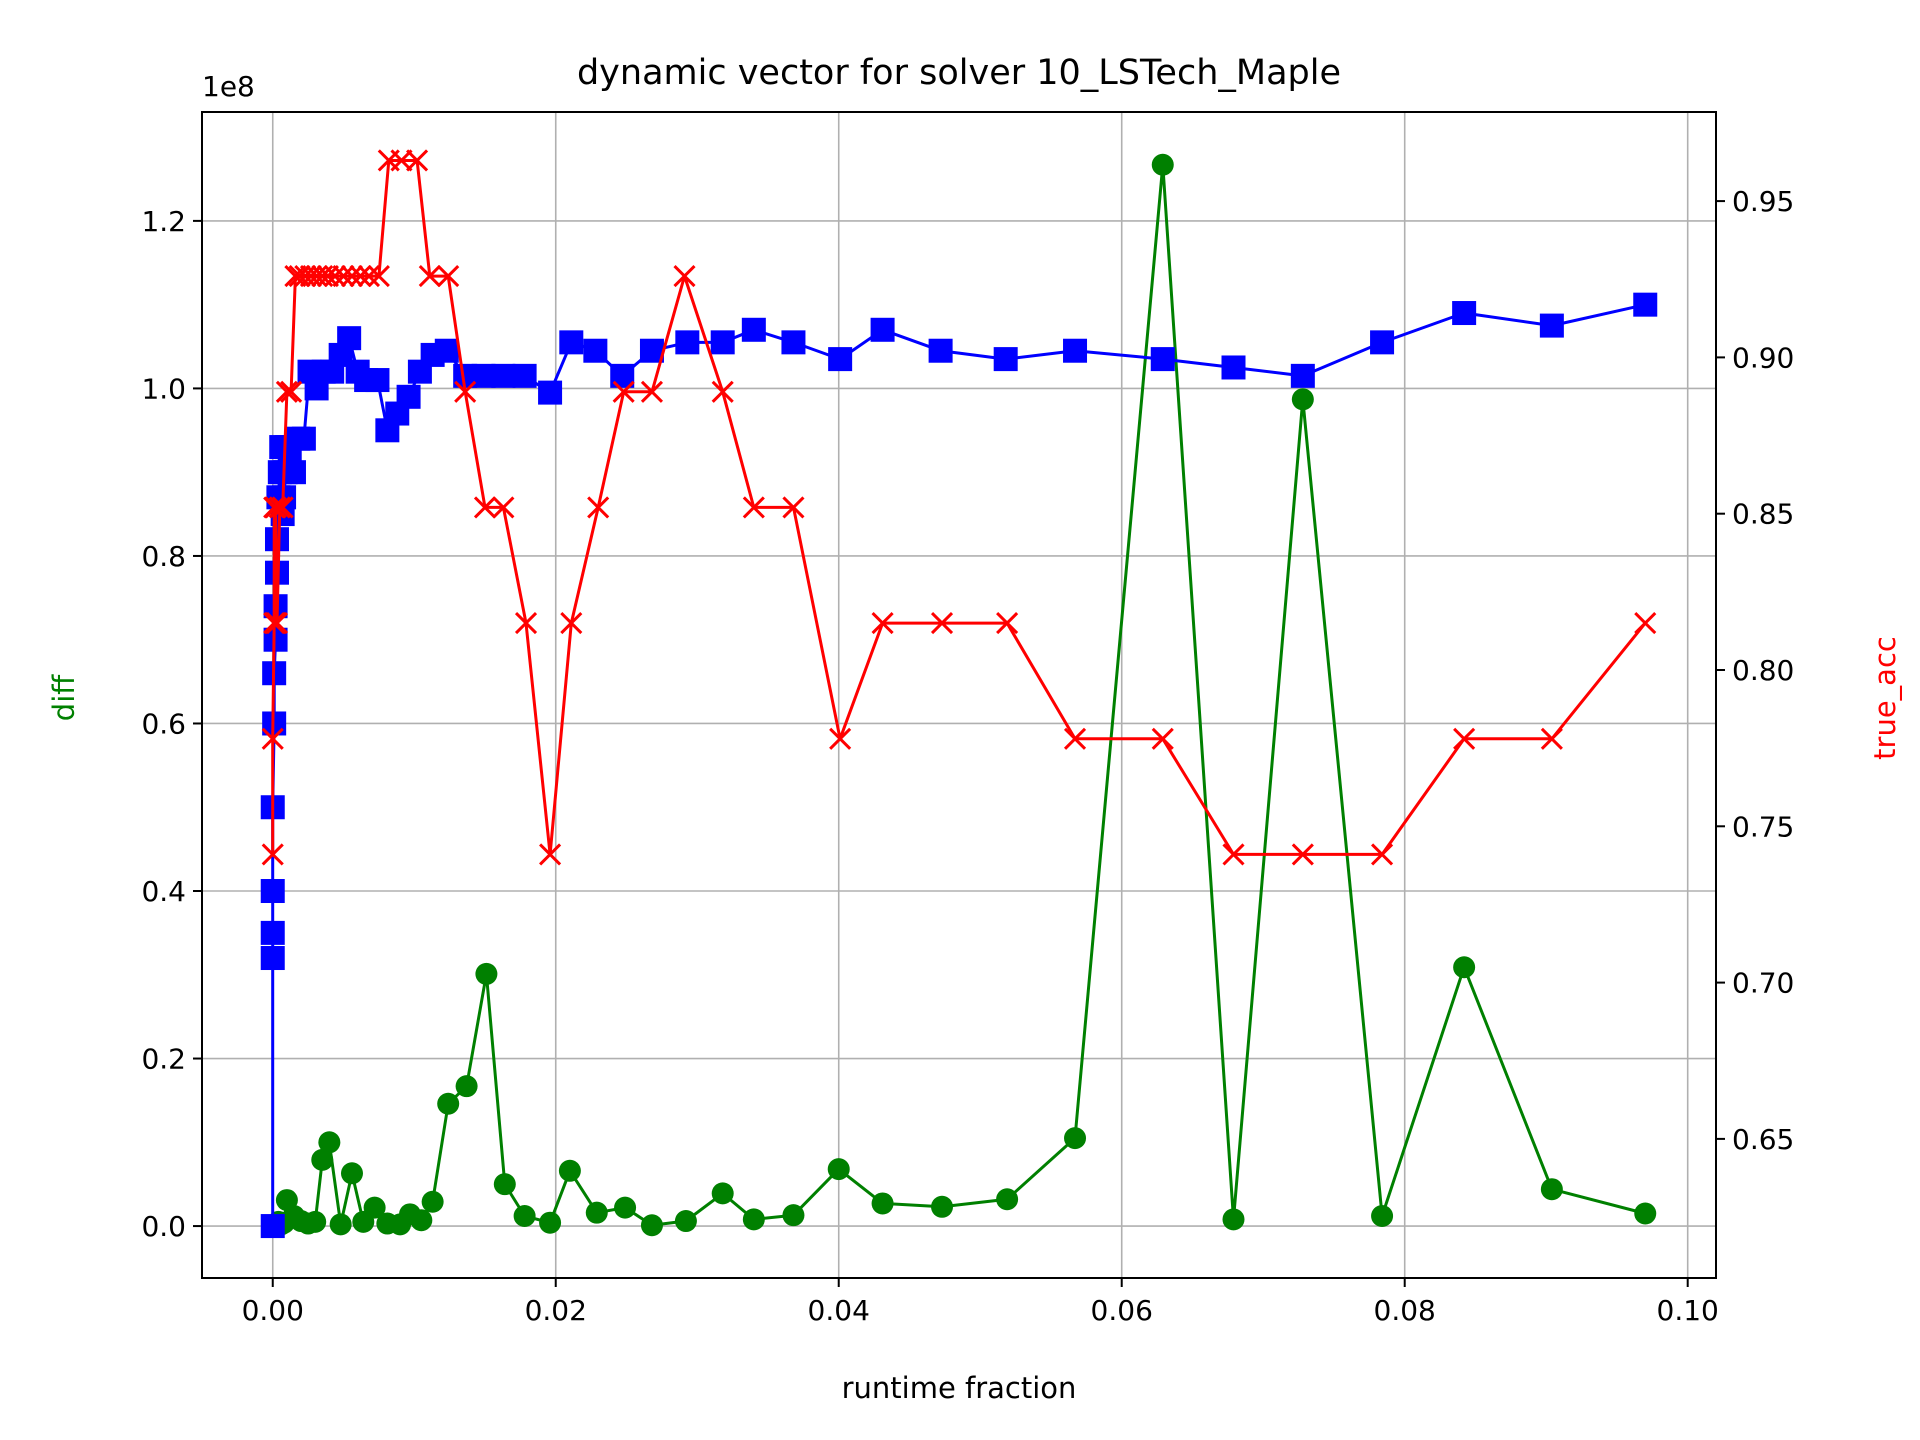 This screenshot has height=1440, width=1920. Describe the element at coordinates (163, 556) in the screenshot. I see `y-left-tick-label: 0.8` at that location.